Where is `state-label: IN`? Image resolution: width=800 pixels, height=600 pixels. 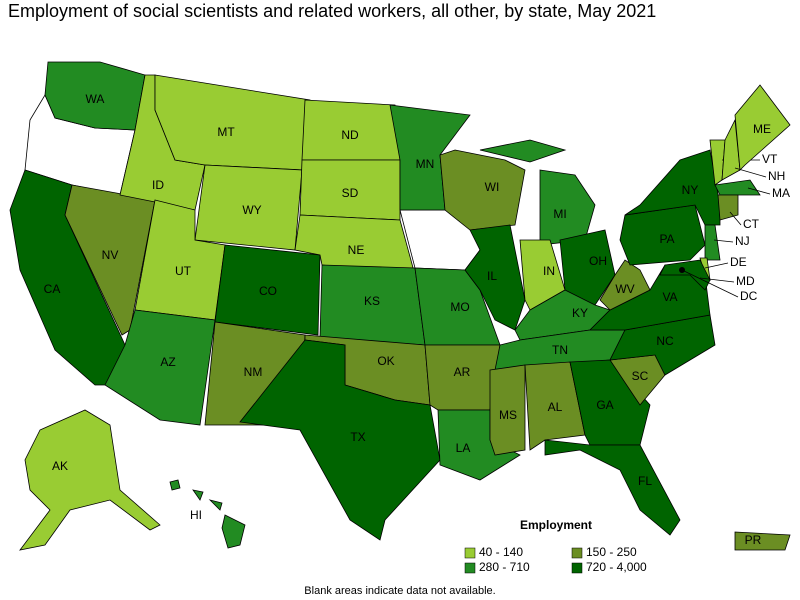 state-label: IN is located at coordinates (549, 271).